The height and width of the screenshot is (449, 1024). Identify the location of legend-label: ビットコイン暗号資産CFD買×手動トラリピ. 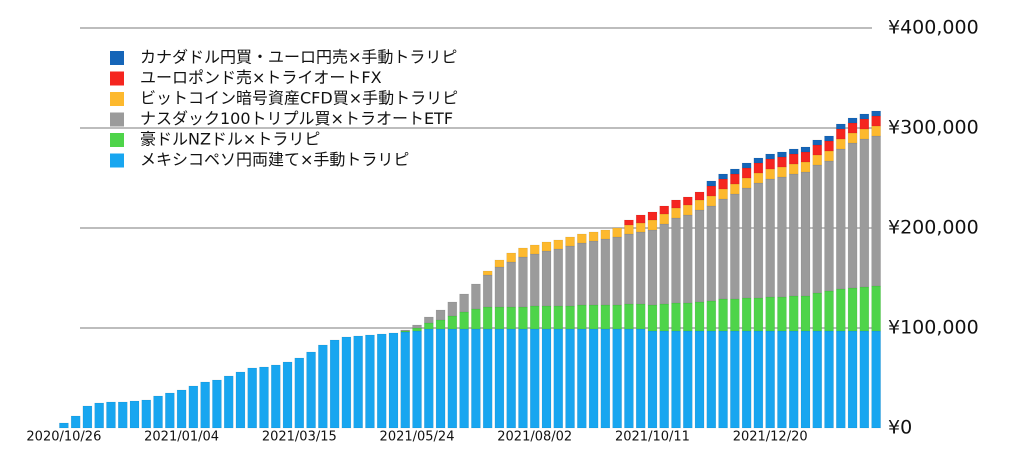
(299, 98).